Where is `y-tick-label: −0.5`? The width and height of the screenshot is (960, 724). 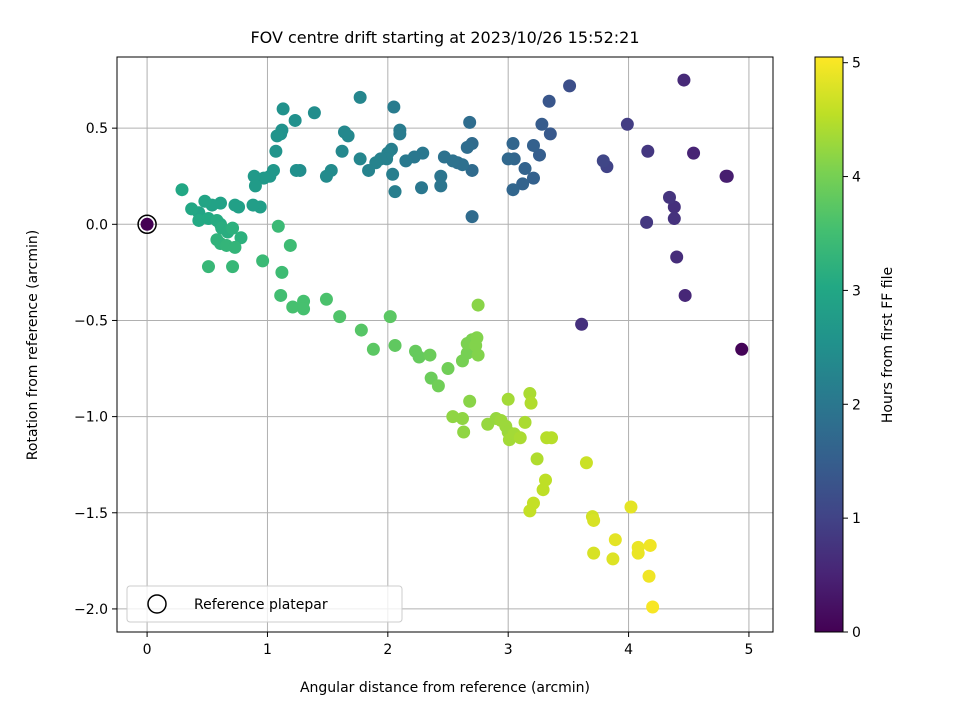 y-tick-label: −0.5 is located at coordinates (91, 321).